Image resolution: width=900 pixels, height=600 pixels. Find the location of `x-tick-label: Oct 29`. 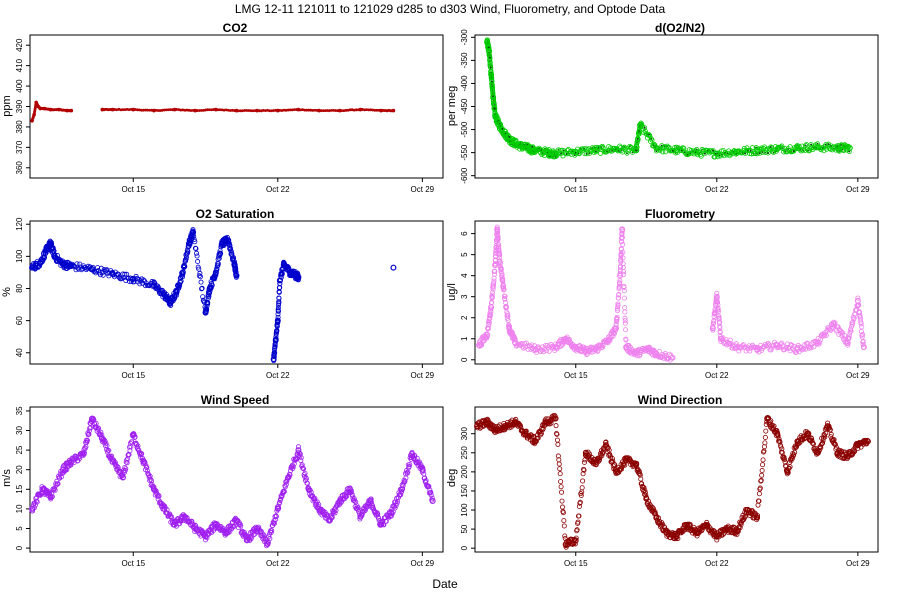

x-tick-label: Oct 29 is located at coordinates (858, 189).